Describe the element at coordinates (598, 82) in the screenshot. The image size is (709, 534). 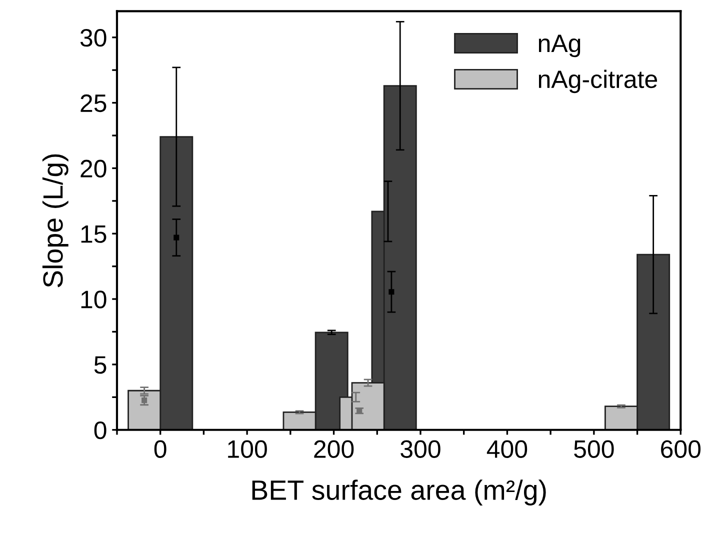
I see `legend-label: nAg-citrate` at that location.